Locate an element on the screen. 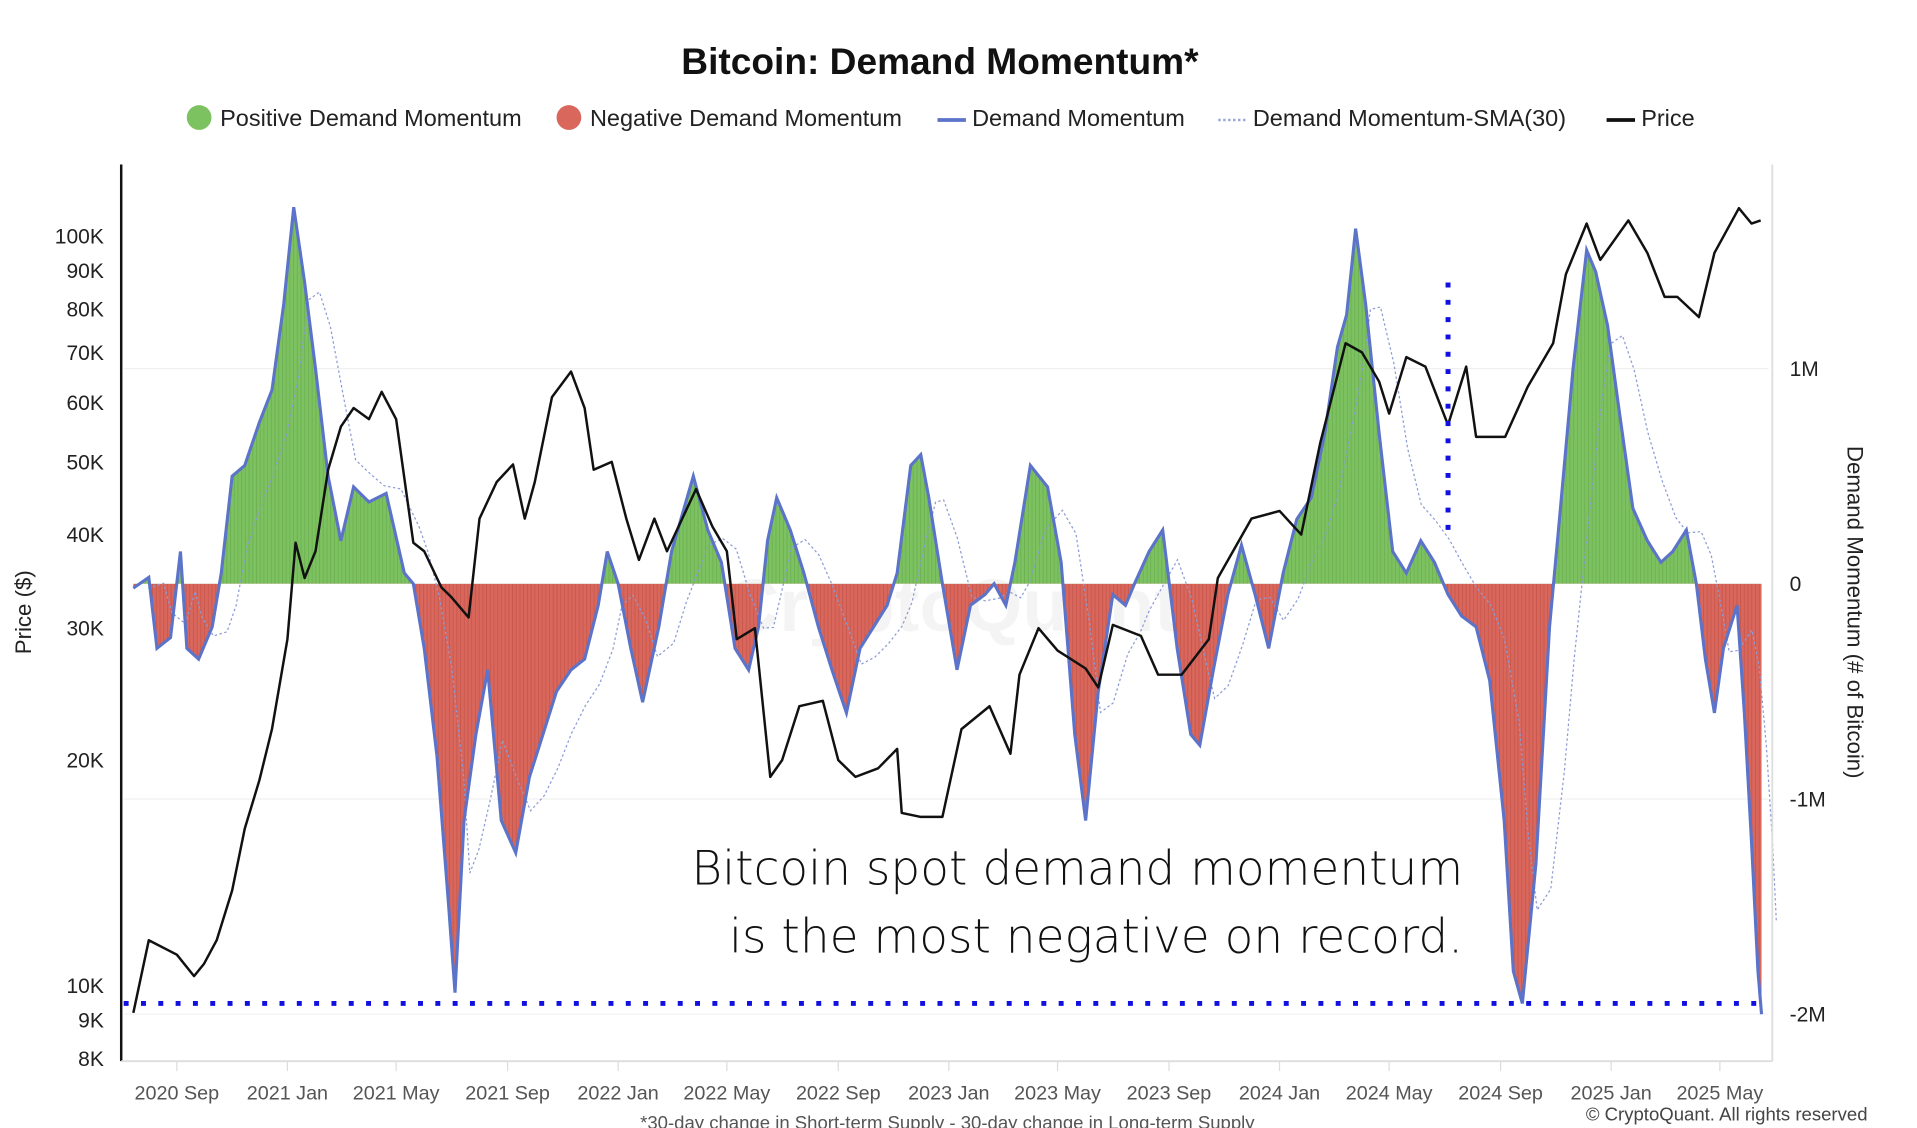 This screenshot has width=1917, height=1128. x-tick-label: 2023 May is located at coordinates (1057, 1094).